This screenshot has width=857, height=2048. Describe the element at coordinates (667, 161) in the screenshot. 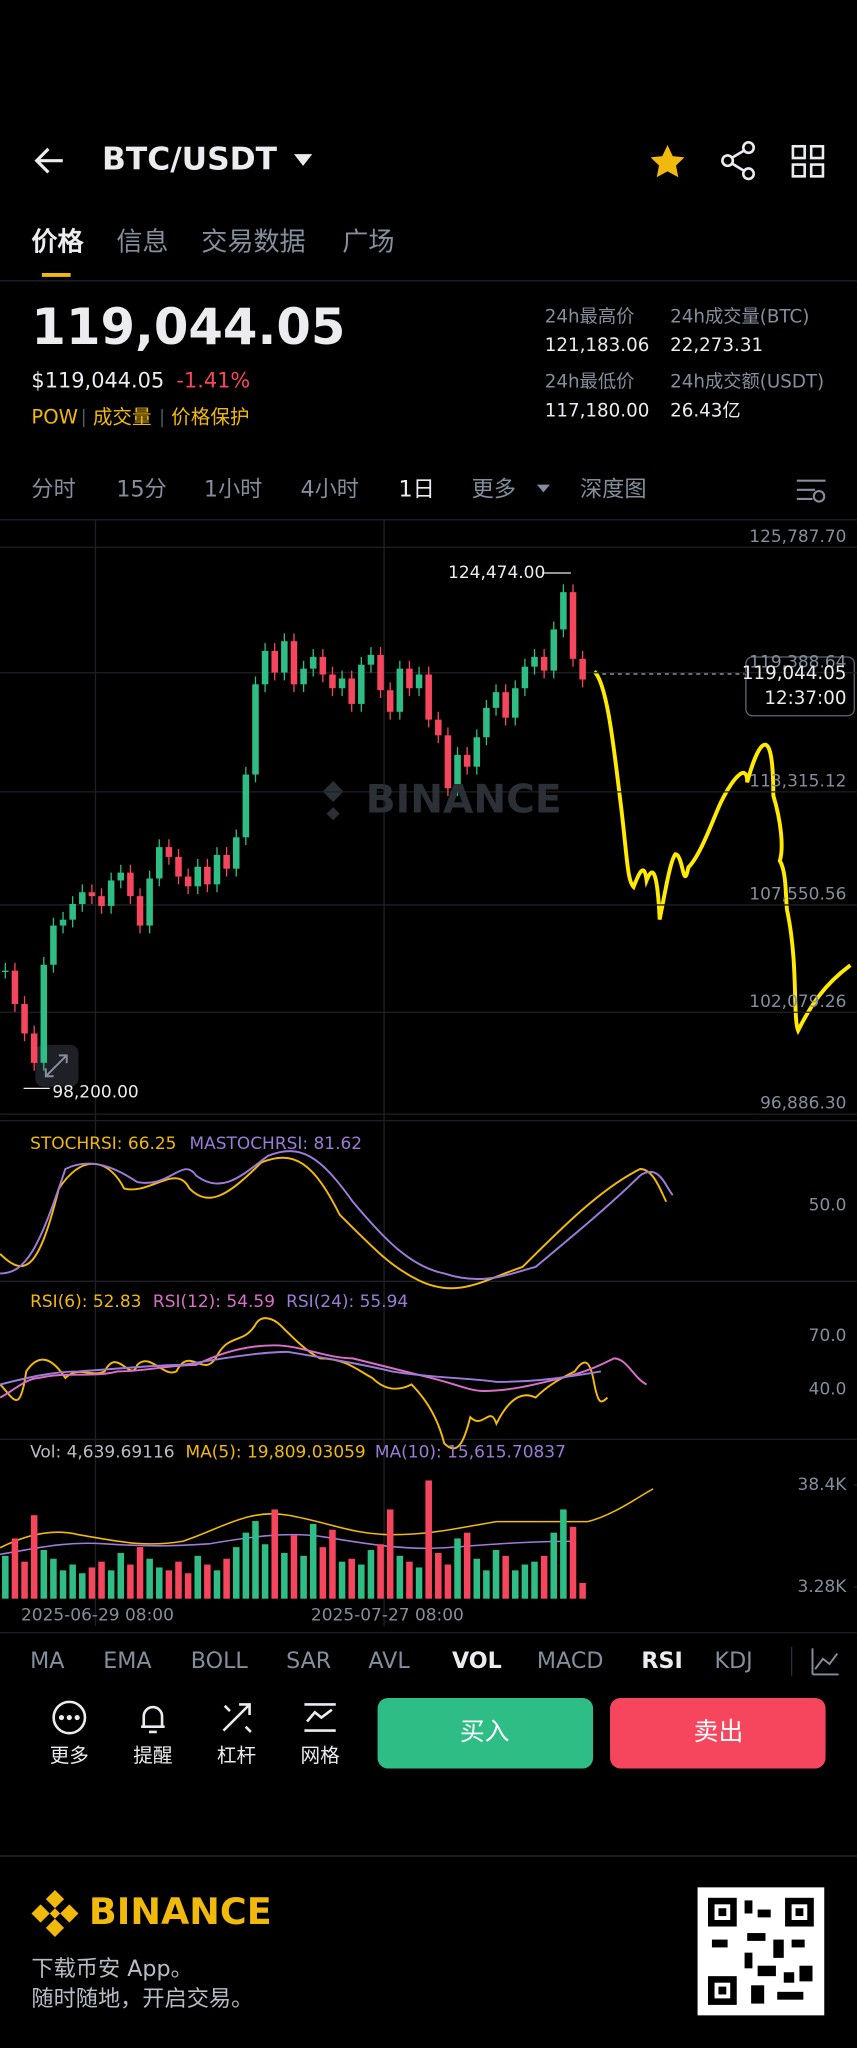

I see `favorite-star` at that location.